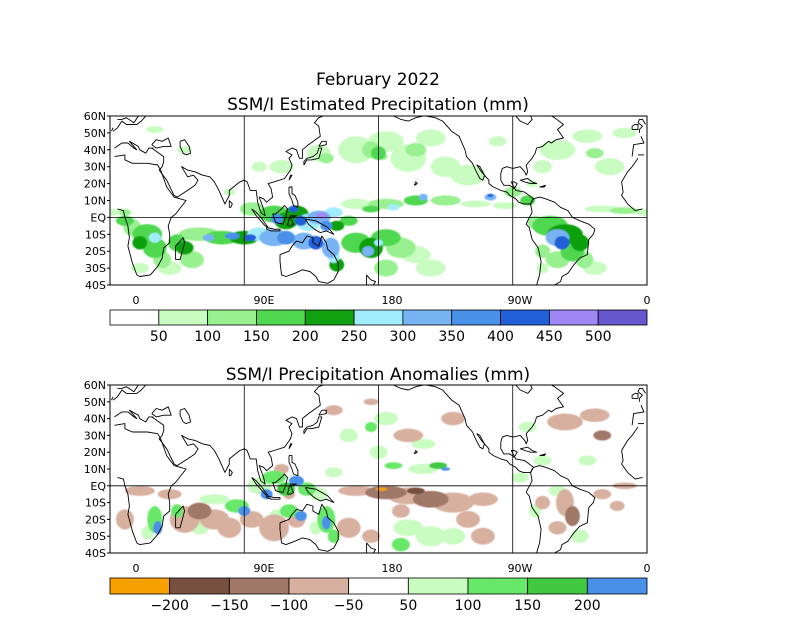 The width and height of the screenshot is (800, 618). I want to click on lat-tick-label: 40S, so click(95, 285).